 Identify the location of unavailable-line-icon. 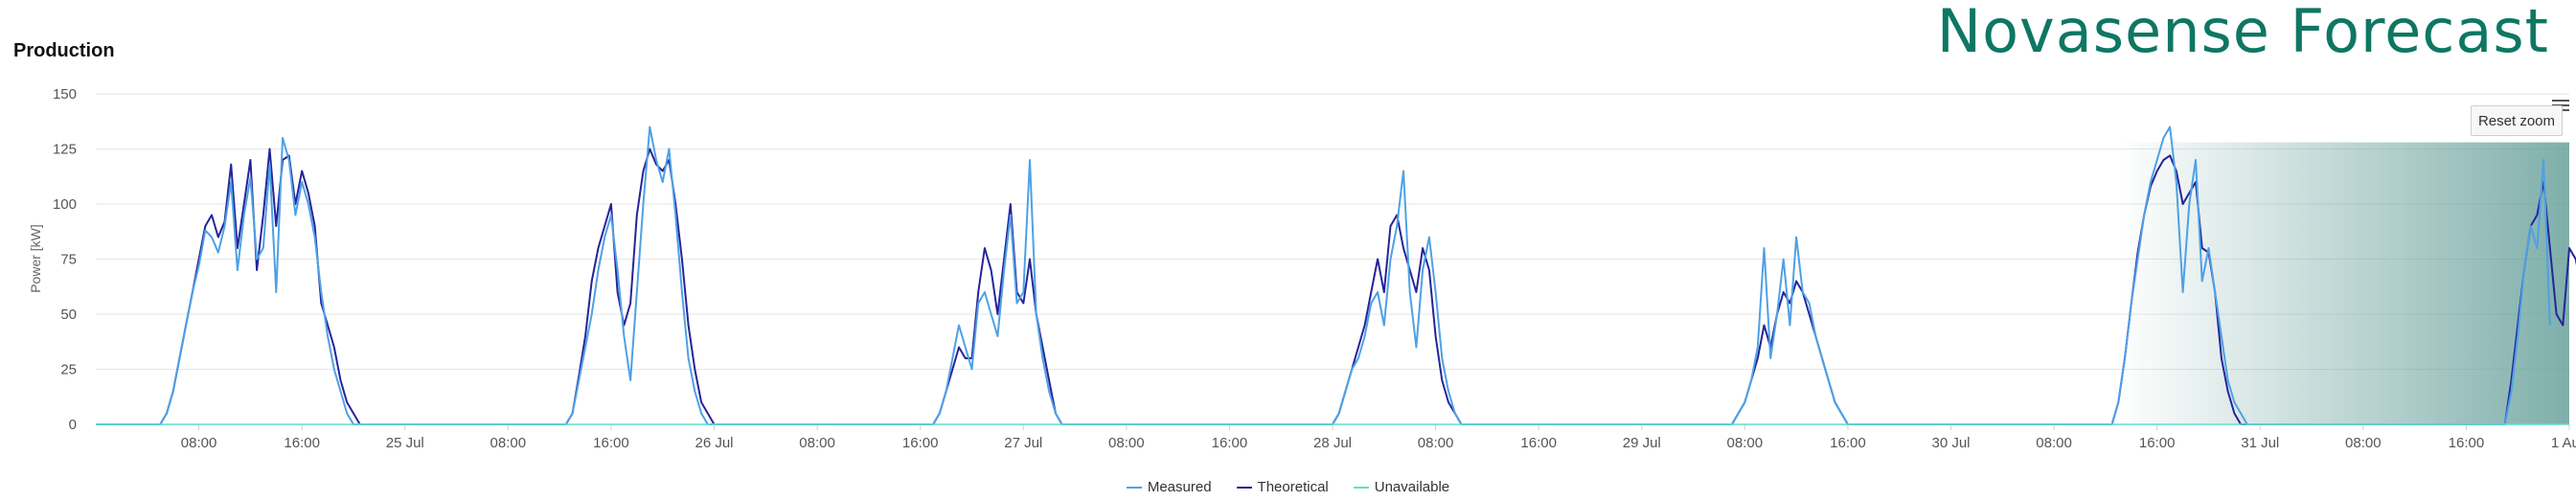
(1361, 488).